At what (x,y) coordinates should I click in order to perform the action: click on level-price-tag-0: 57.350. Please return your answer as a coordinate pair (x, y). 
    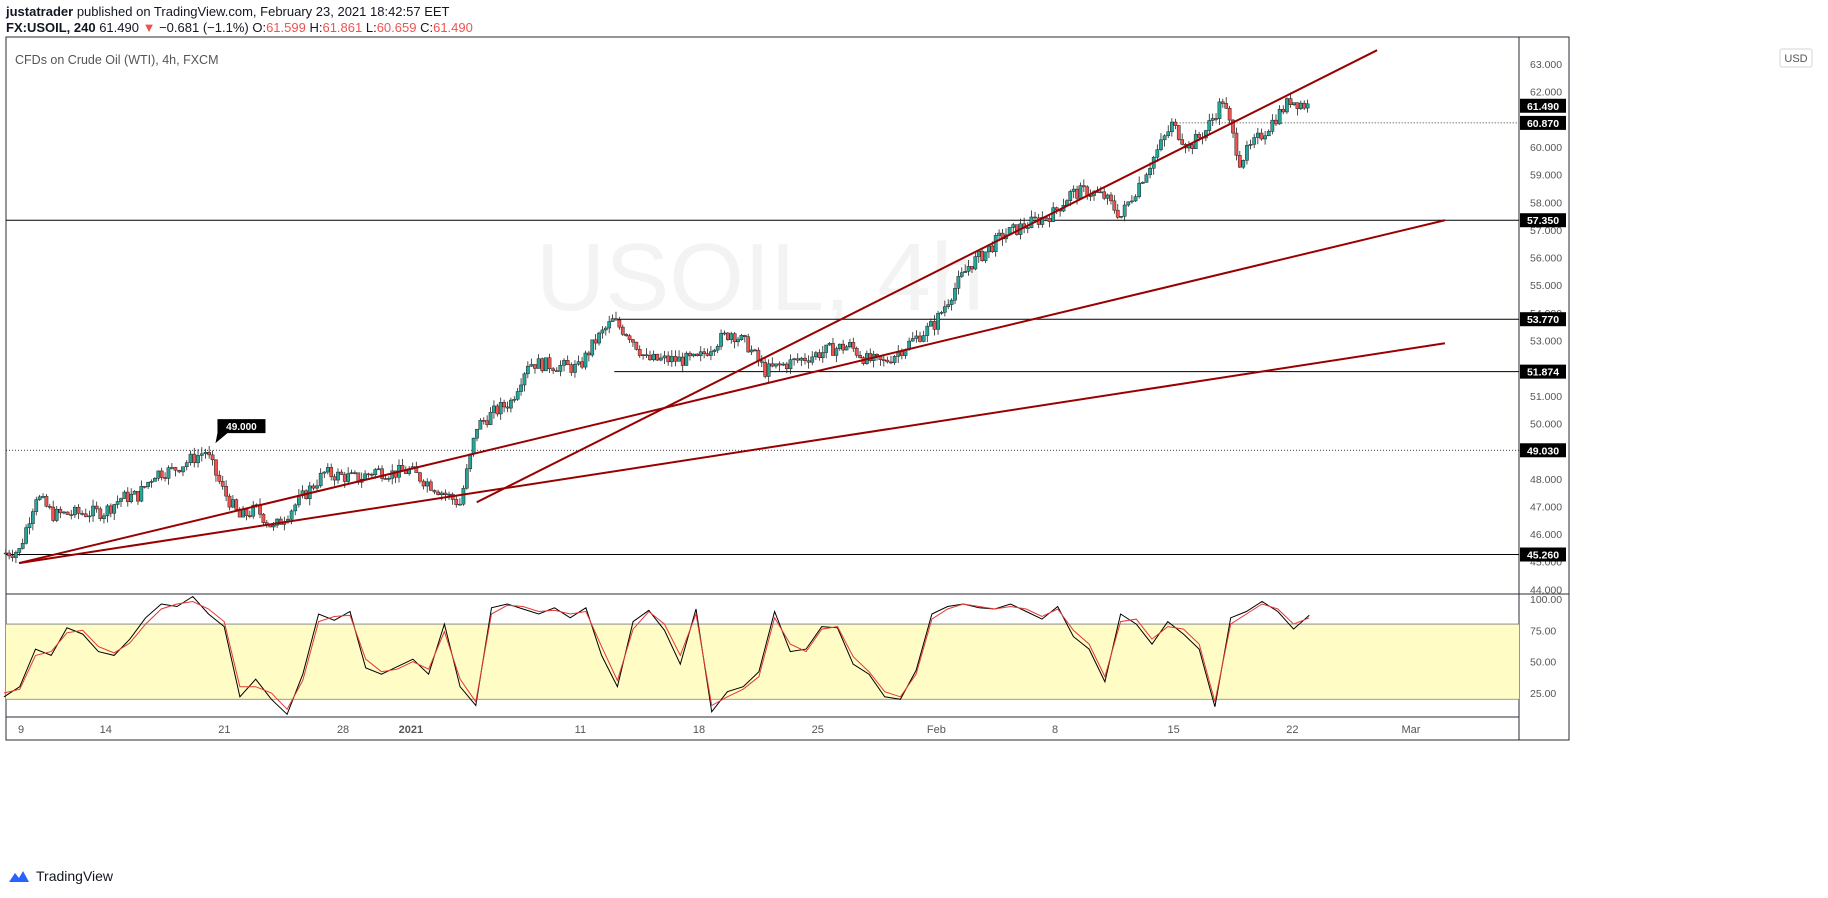
    Looking at the image, I should click on (1543, 220).